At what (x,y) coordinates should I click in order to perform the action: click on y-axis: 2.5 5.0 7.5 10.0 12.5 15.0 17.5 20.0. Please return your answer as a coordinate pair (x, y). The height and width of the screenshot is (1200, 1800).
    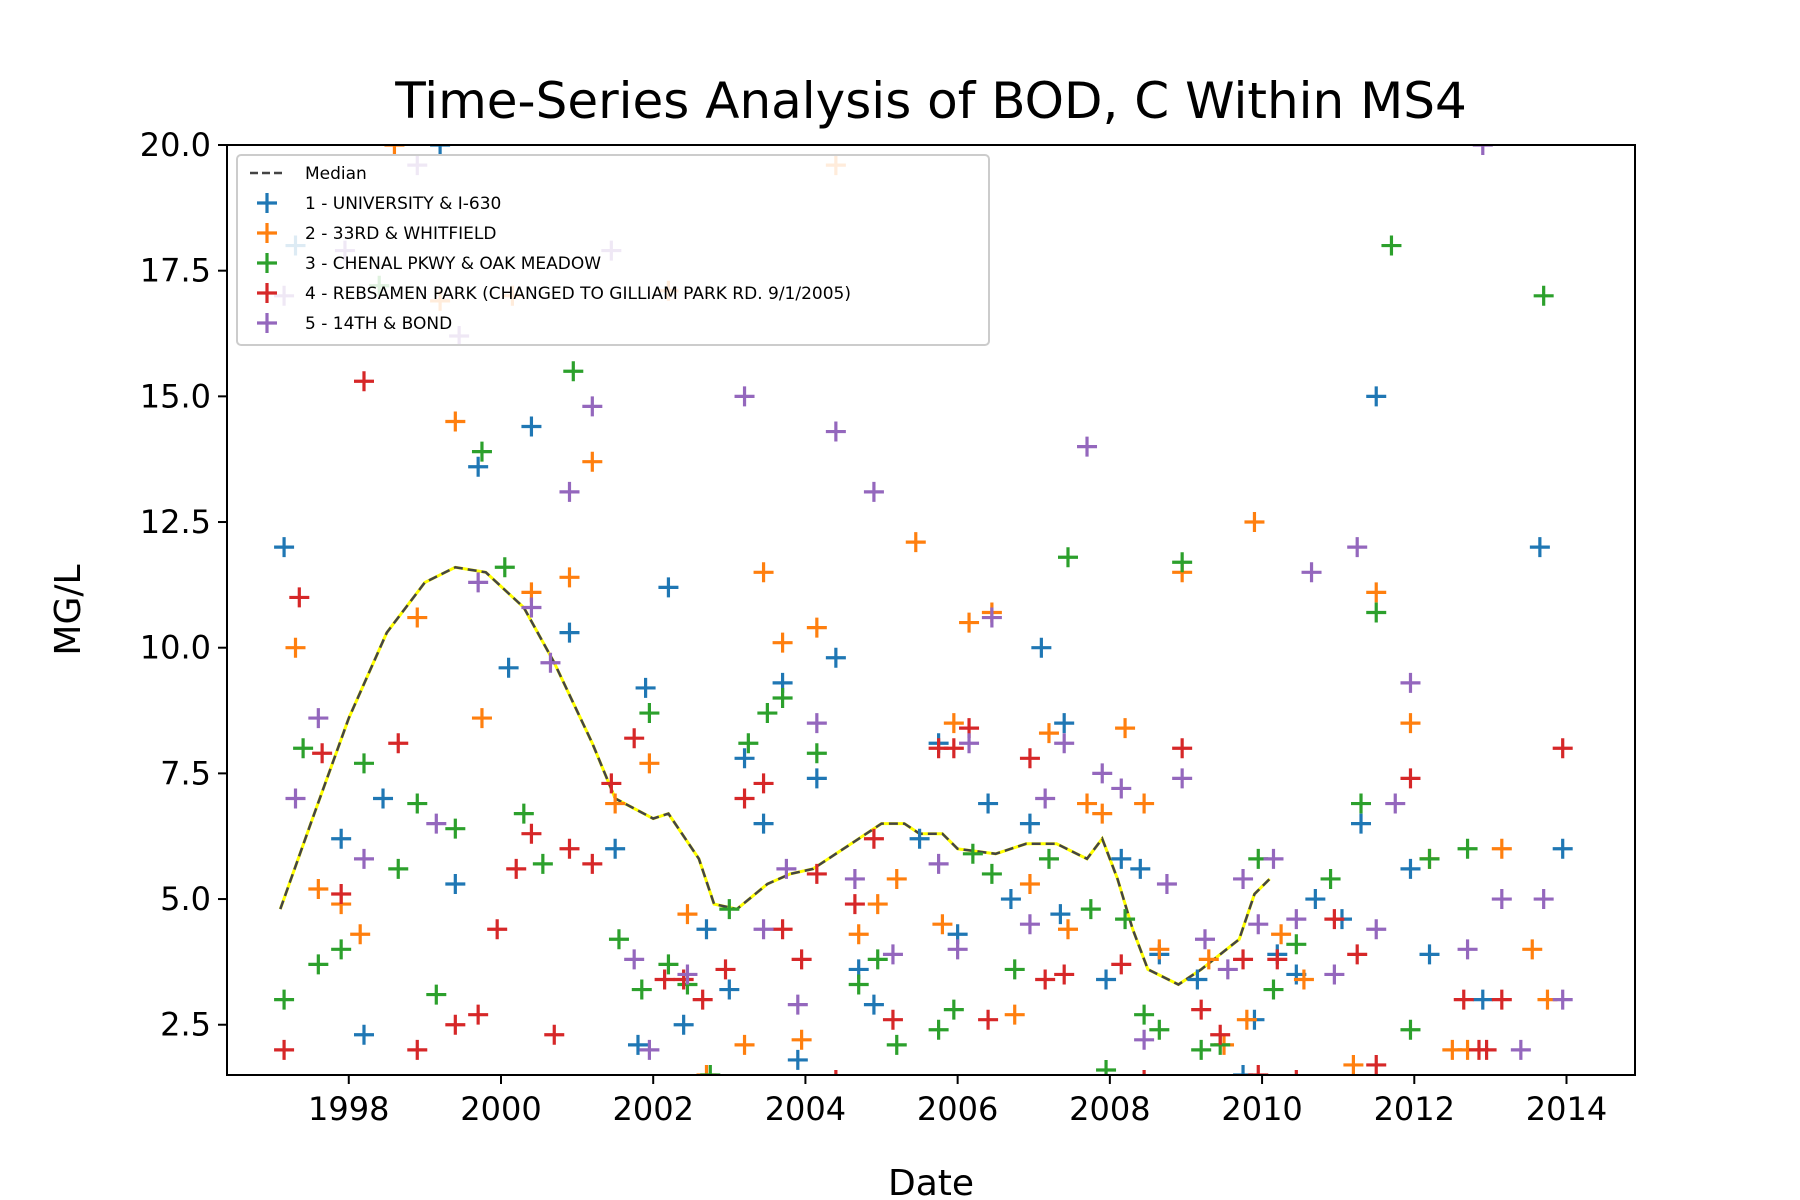
    Looking at the image, I should click on (183, 585).